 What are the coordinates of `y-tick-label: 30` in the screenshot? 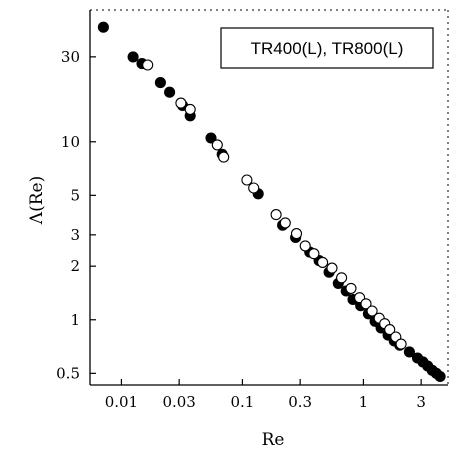 It's located at (70, 57).